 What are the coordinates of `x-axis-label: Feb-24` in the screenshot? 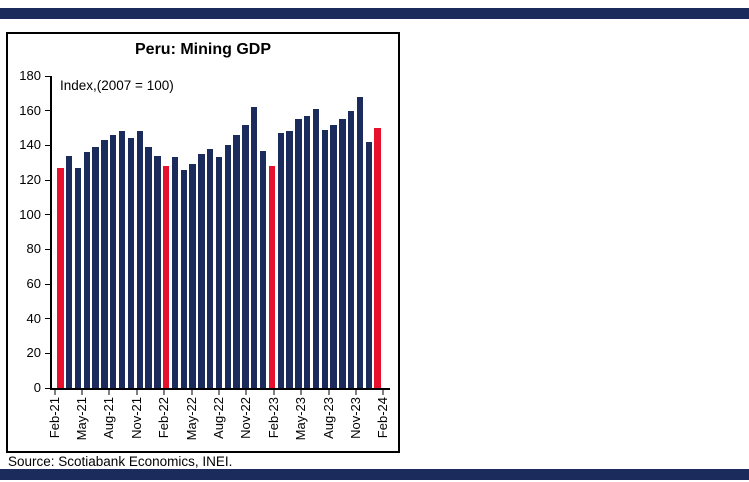 It's located at (383, 418).